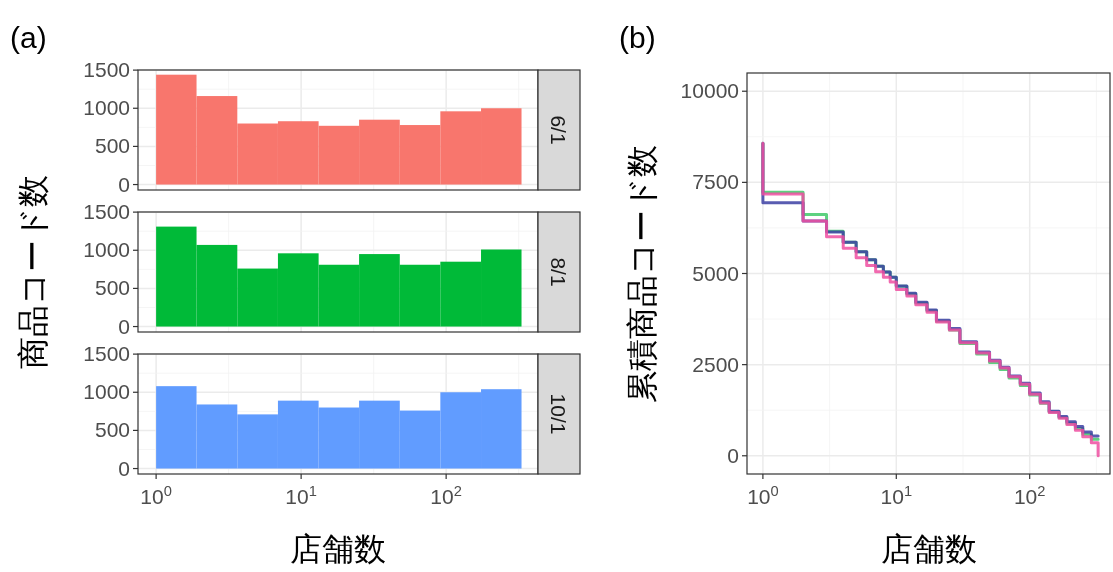 The image size is (1113, 572). What do you see at coordinates (715, 364) in the screenshot?
I see `y-tick-label: 2500` at bounding box center [715, 364].